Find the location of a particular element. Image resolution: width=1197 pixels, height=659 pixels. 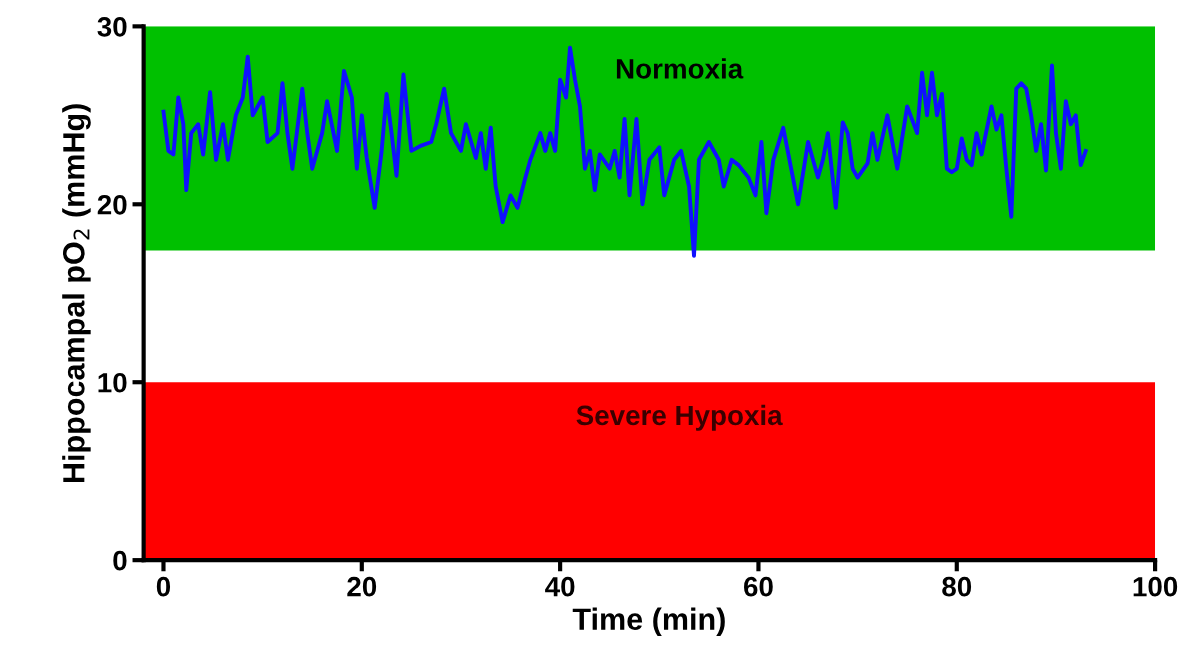

band-label: Severe Hypoxia is located at coordinates (679, 417).